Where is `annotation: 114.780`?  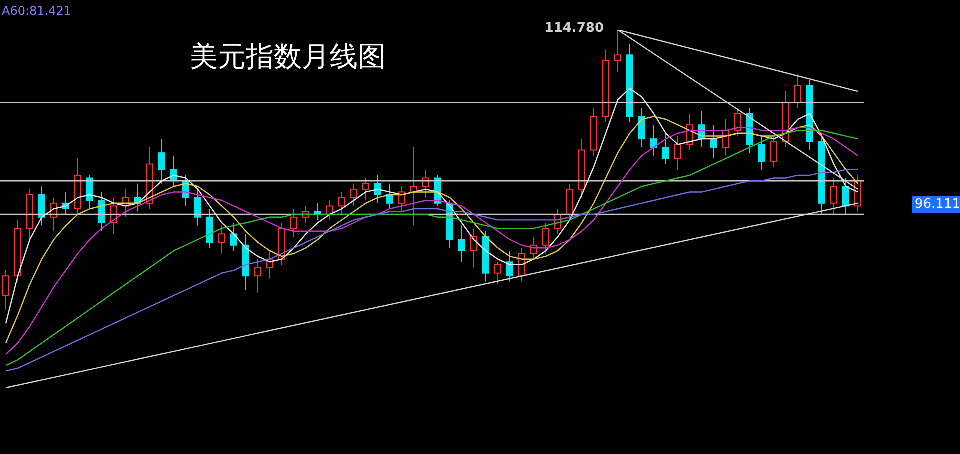 annotation: 114.780 is located at coordinates (574, 28).